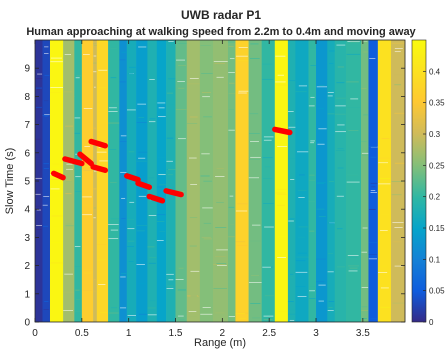  Describe the element at coordinates (27, 323) in the screenshot. I see `y-tick-label: 0` at that location.